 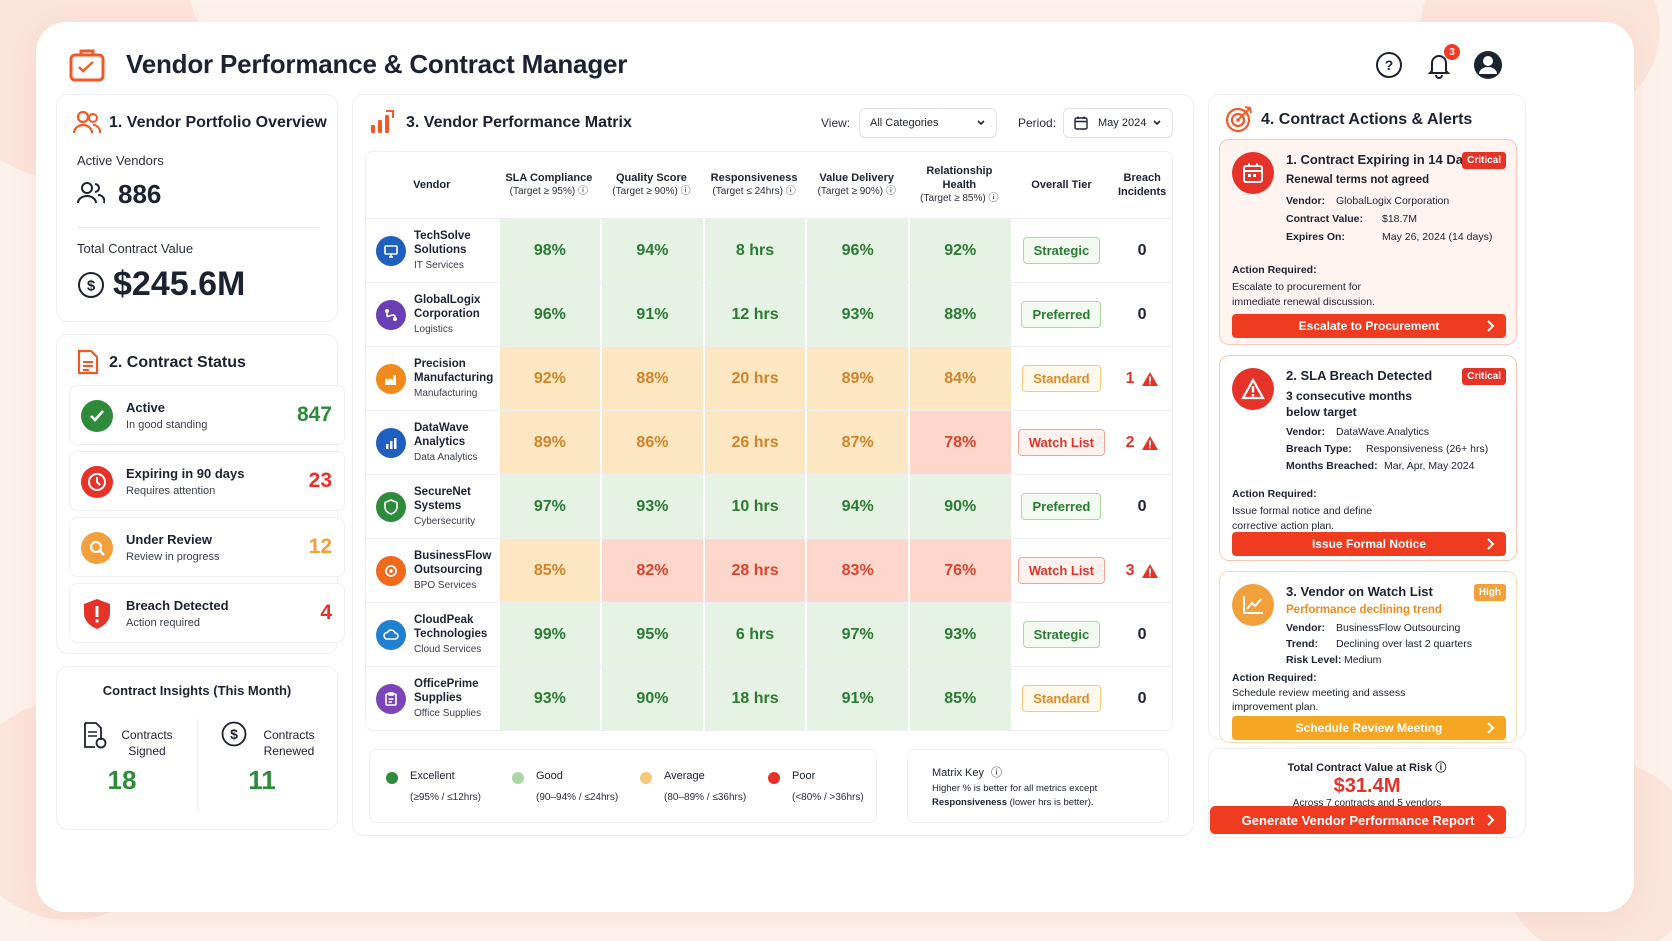 What do you see at coordinates (959, 184) in the screenshot?
I see `column-header-relationship-health: Relationship Health (Target ≥ 85%) ⓘ` at bounding box center [959, 184].